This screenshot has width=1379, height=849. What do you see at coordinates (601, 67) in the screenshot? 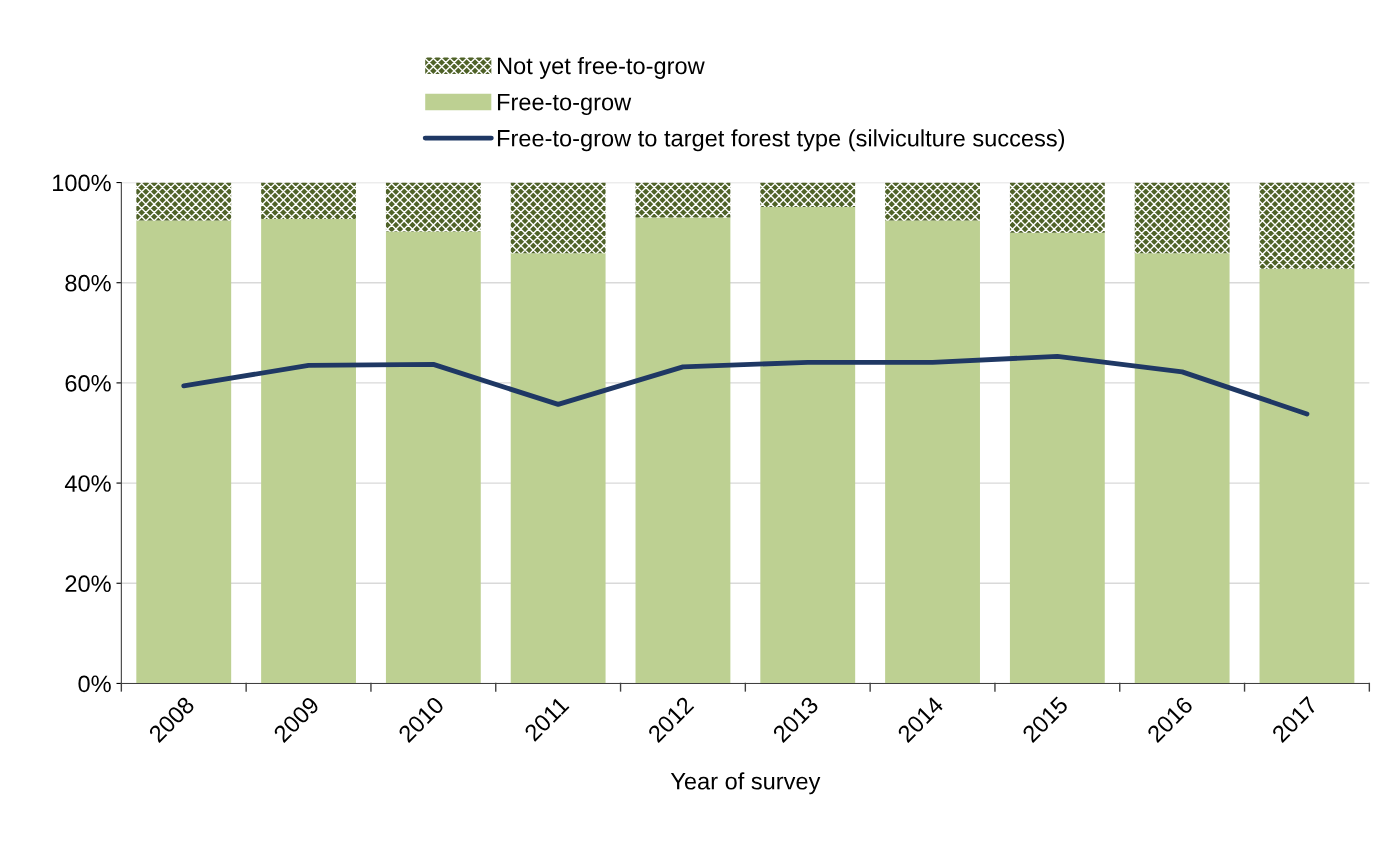
I see `legend-label: Not yet free-to-grow` at bounding box center [601, 67].